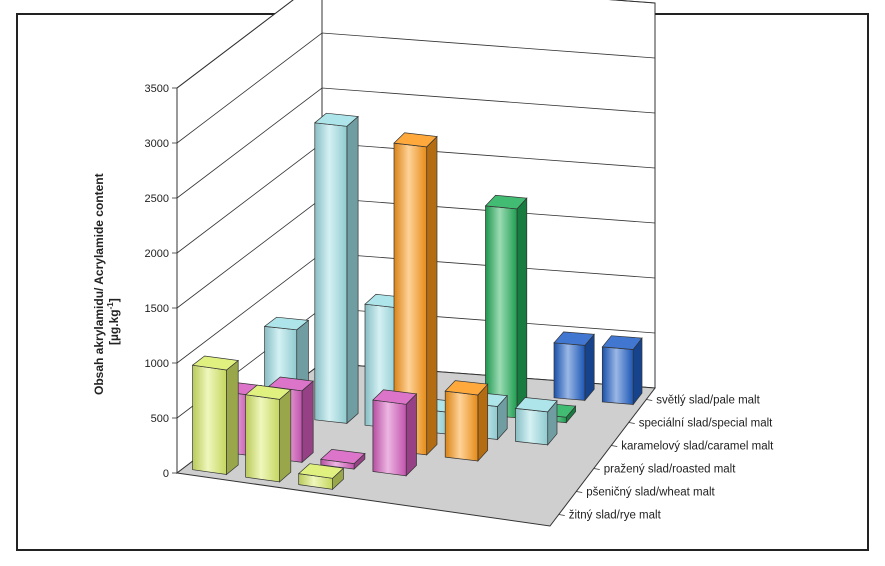 This screenshot has width=885, height=566. I want to click on y-axis-unit: [µg.kg-1], so click(113, 321).